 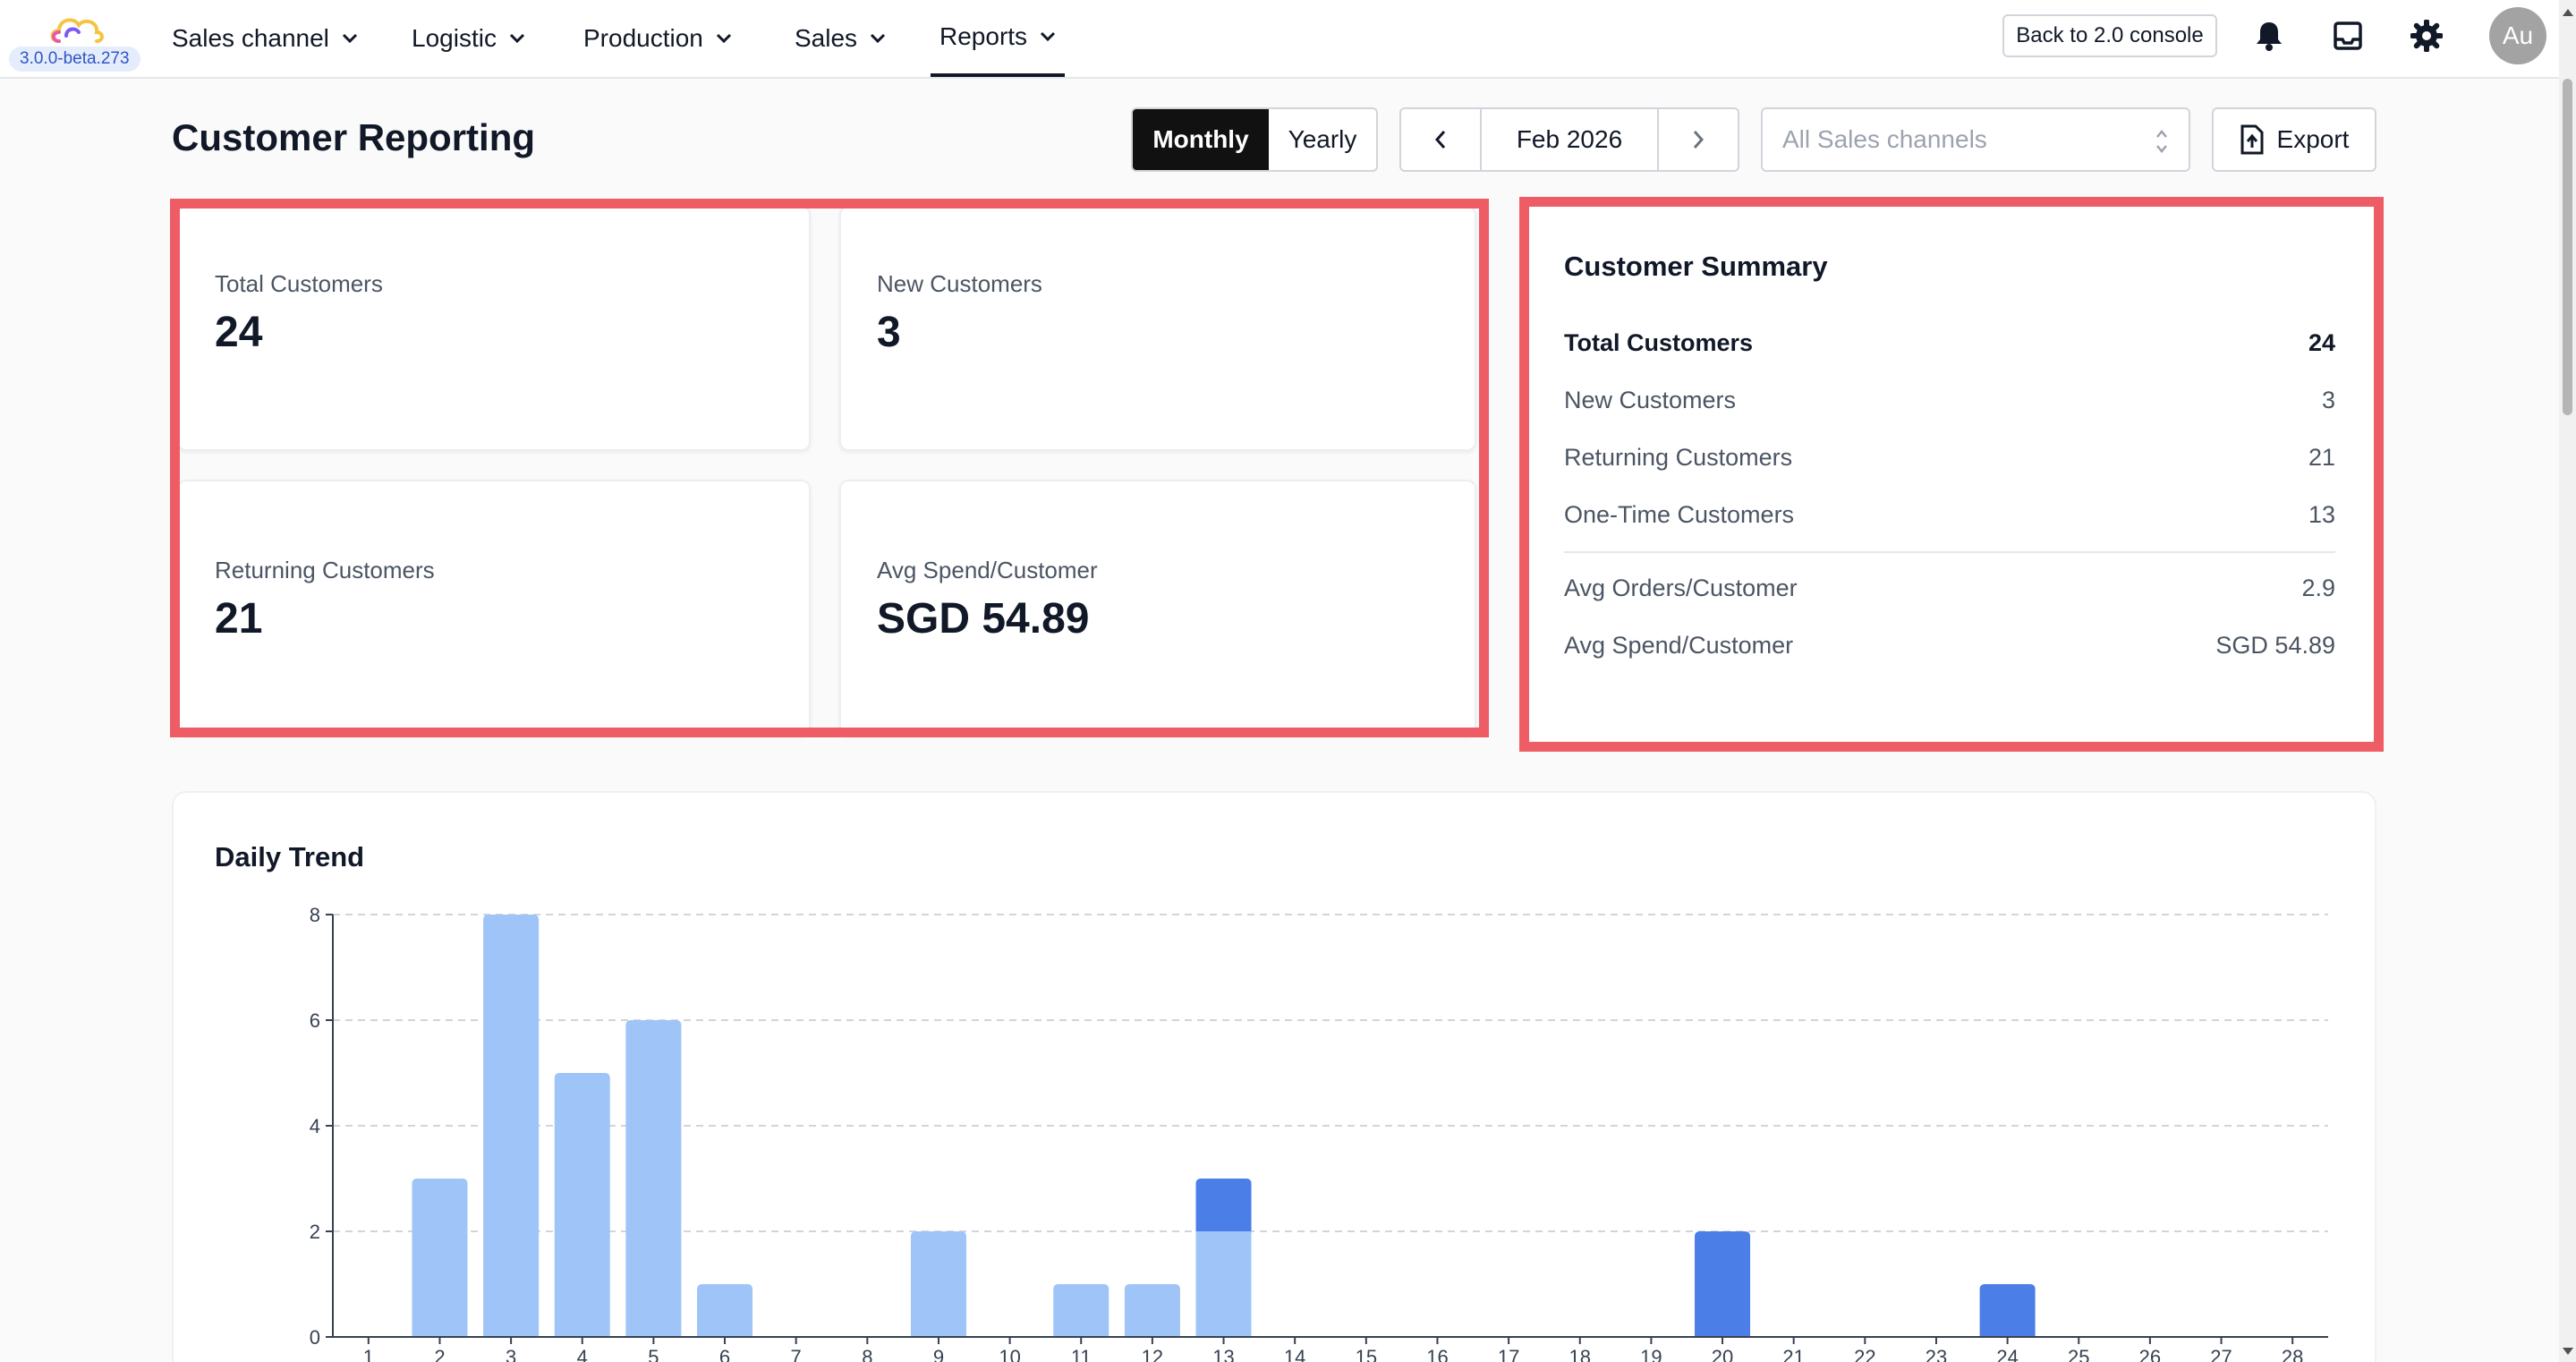 I want to click on nav-production: Production, so click(x=657, y=38).